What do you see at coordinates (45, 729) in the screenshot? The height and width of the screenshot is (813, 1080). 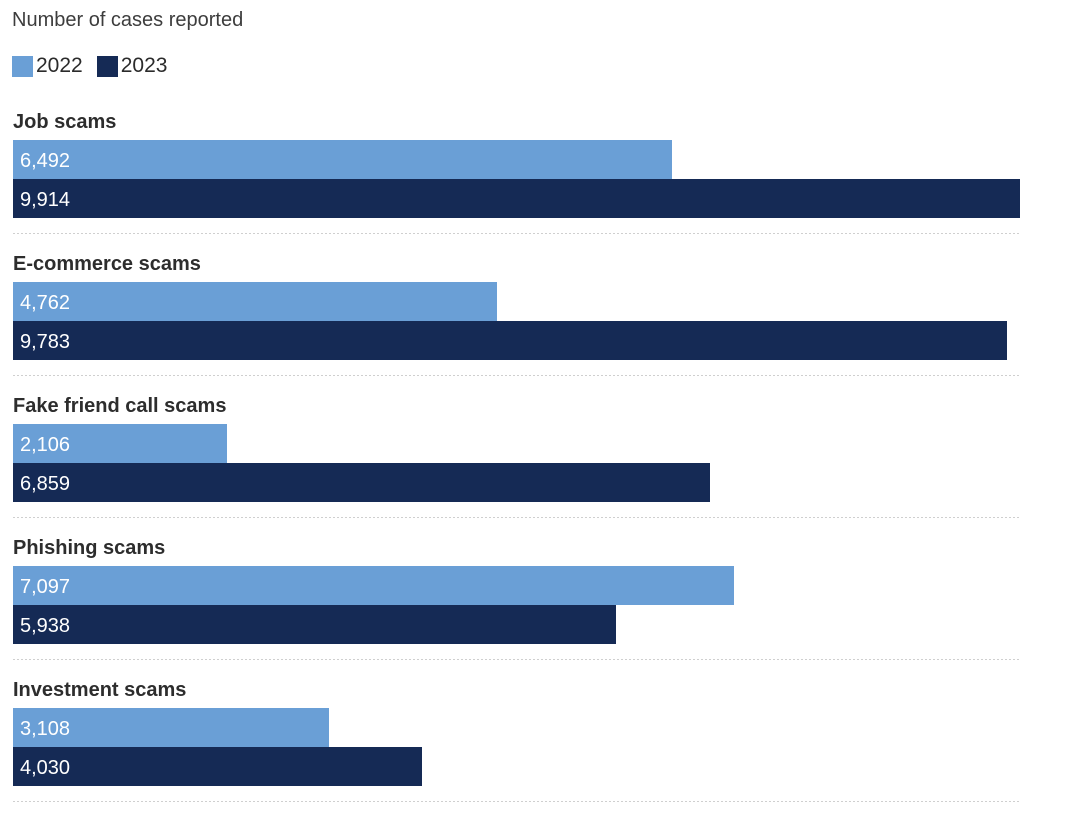 I see `value-label-investment-scams-2022: 3,108` at bounding box center [45, 729].